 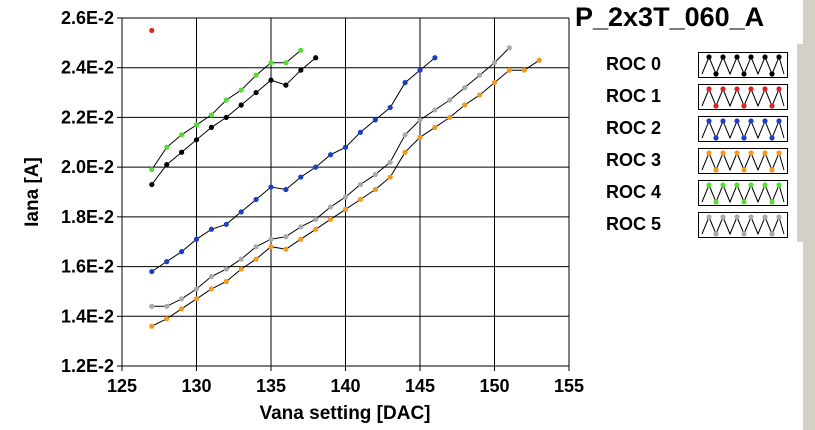 I want to click on legend-item-roc-2: ROC 2, so click(x=697, y=129).